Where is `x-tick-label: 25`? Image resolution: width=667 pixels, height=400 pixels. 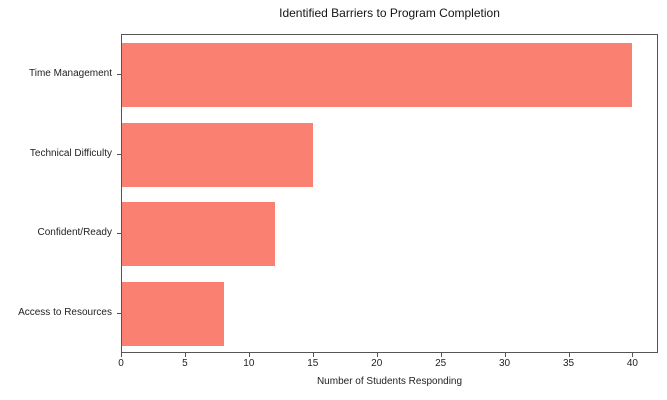 x-tick-label: 25 is located at coordinates (441, 363).